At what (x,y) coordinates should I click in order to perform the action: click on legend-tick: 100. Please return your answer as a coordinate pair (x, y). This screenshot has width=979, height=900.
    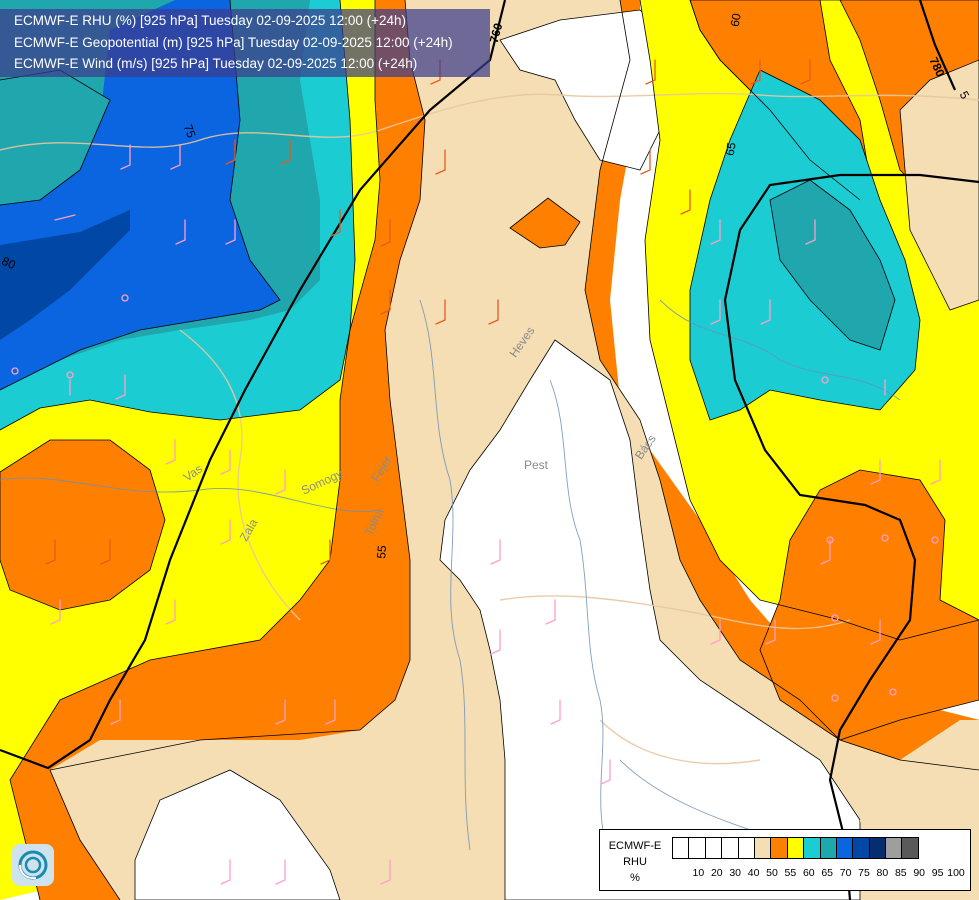
    Looking at the image, I should click on (956, 873).